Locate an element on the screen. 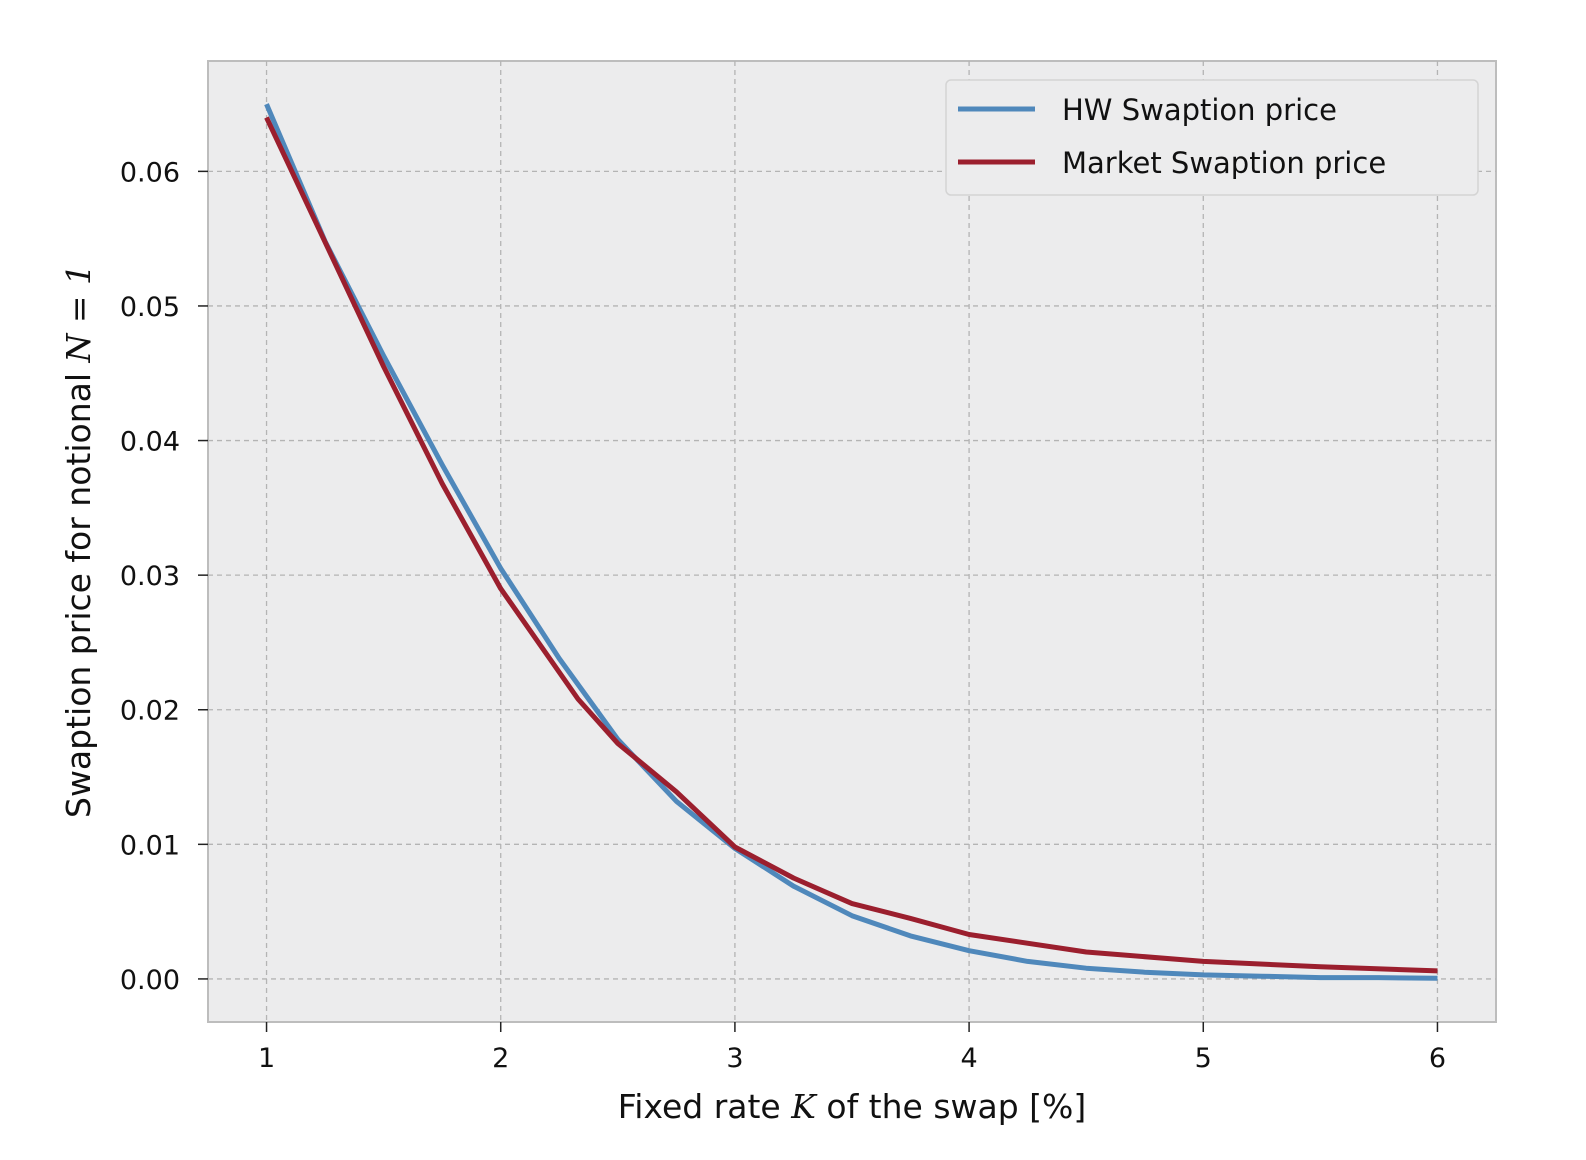  legend-label-hw: HW Swaption price is located at coordinates (1199, 110).